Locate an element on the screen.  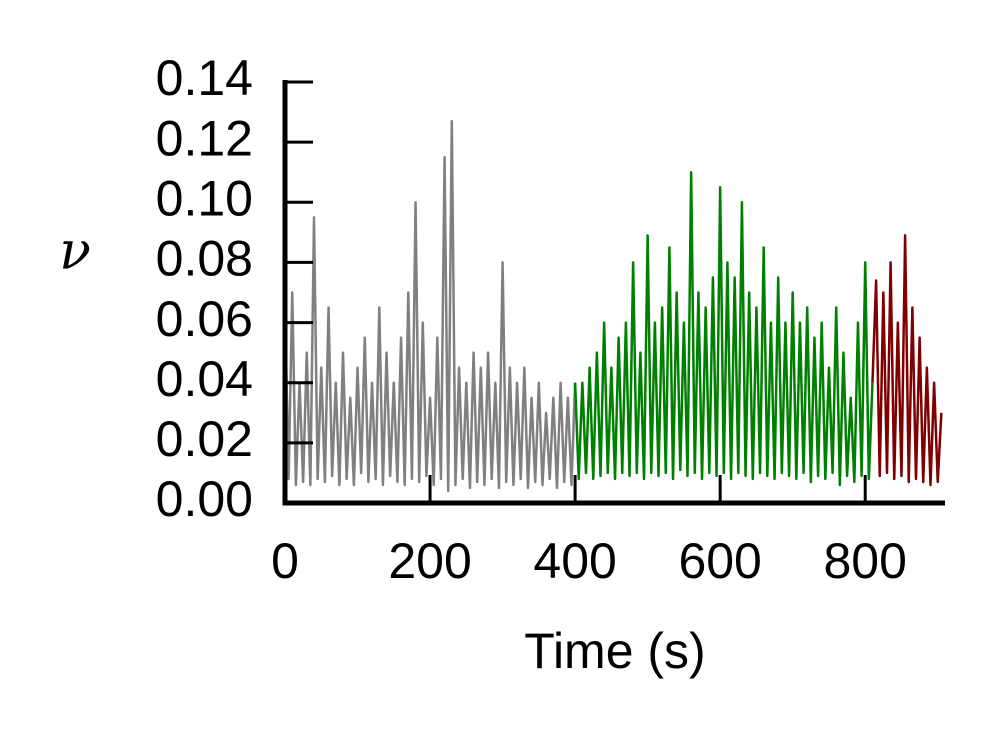
y-tick-label: 0.14 is located at coordinates (204, 78).